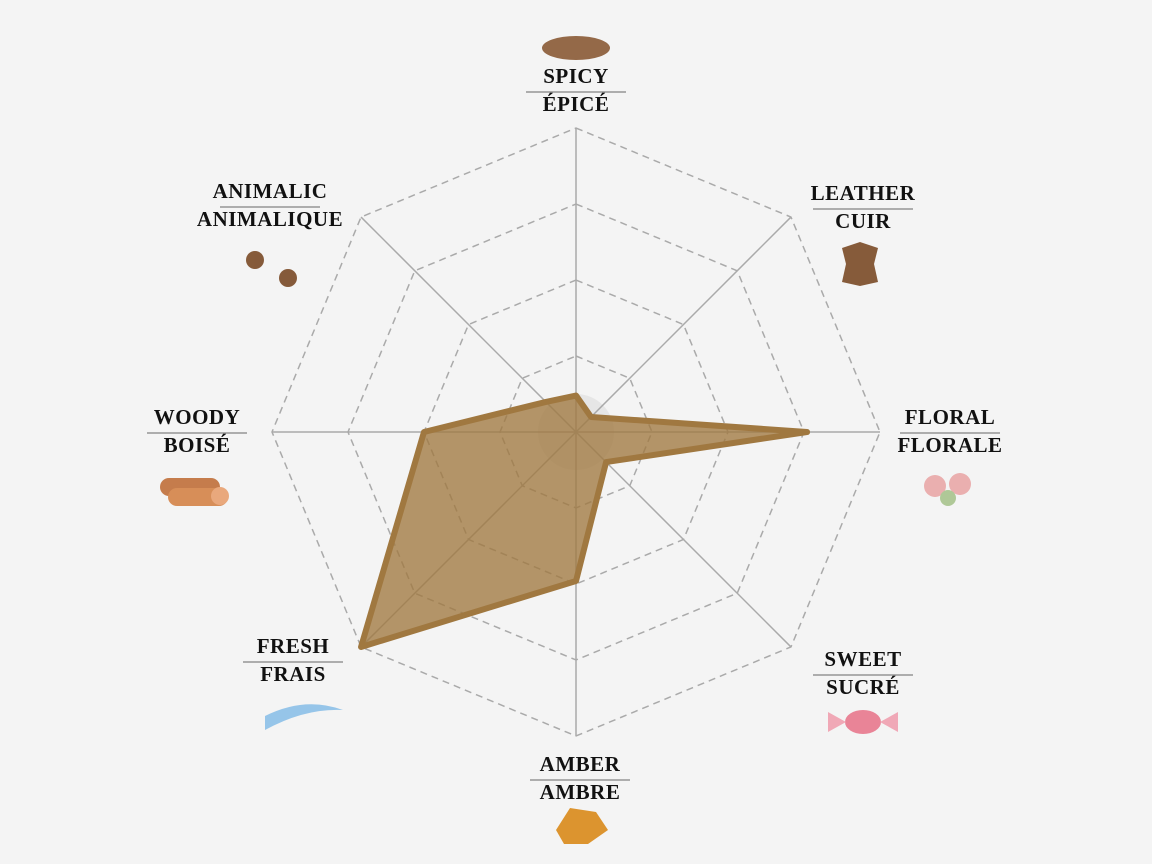 The image size is (1152, 864). I want to click on axis-label: AMBER, so click(580, 764).